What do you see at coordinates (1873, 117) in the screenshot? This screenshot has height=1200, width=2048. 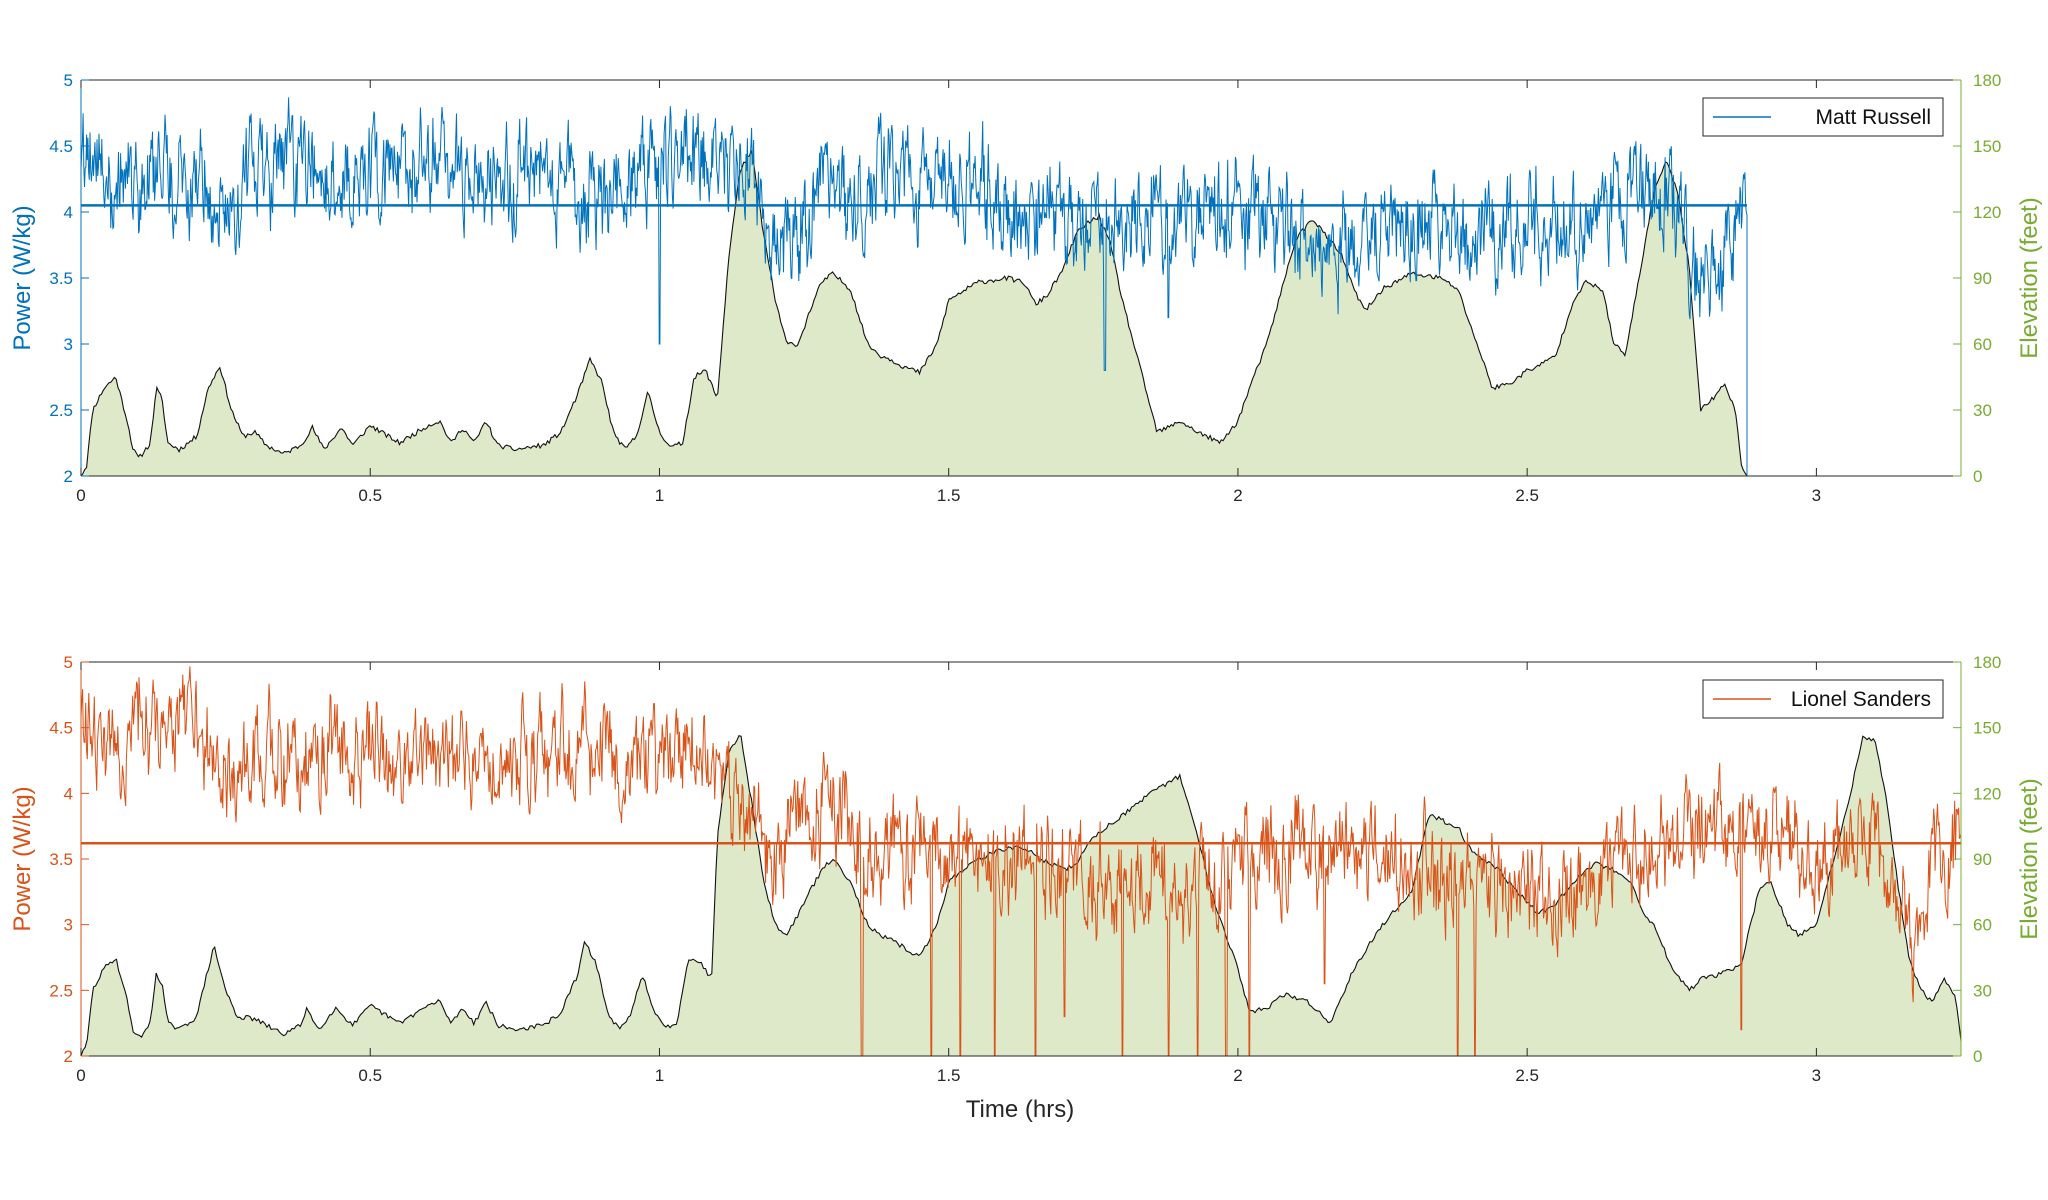 I see `legend-label: Matt Russell` at bounding box center [1873, 117].